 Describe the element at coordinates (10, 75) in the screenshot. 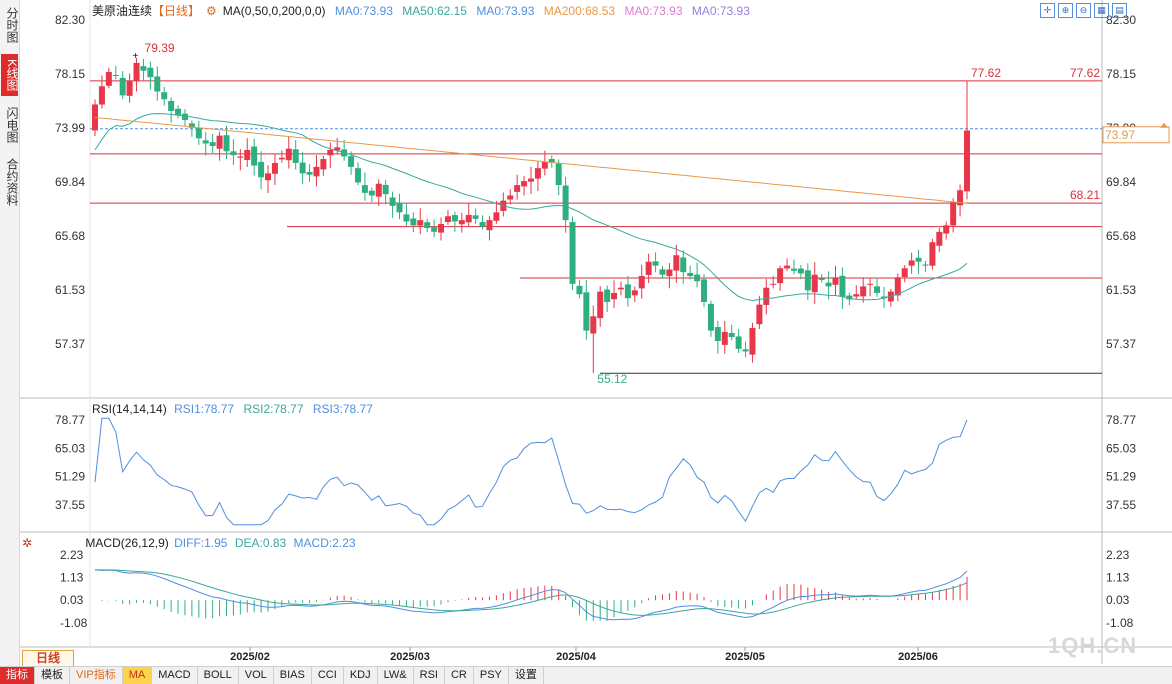

I see `sidebar-item-kline: K线图` at that location.